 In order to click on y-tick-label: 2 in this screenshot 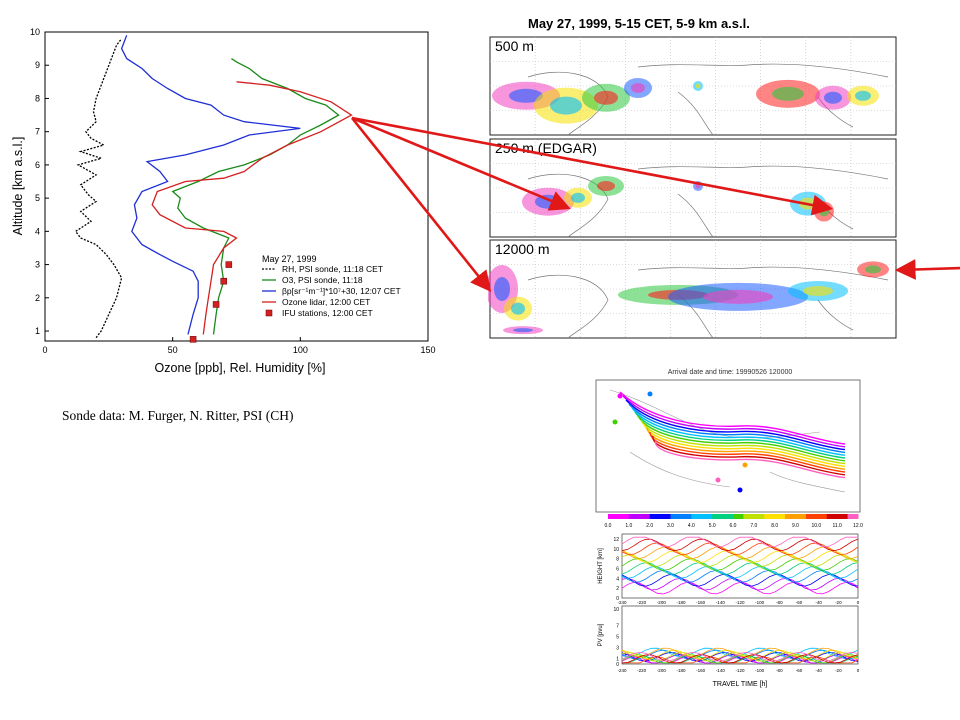, I will do `click(37, 298)`.